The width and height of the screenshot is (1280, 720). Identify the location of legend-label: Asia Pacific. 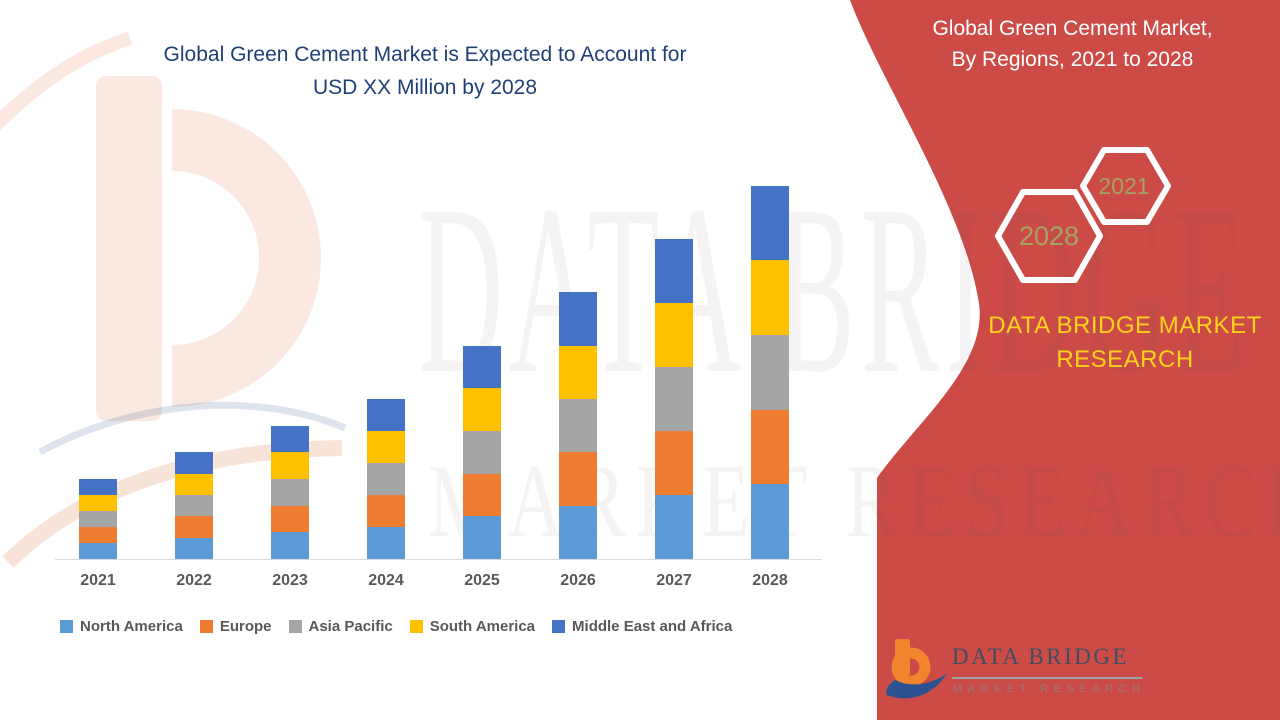
(350, 626).